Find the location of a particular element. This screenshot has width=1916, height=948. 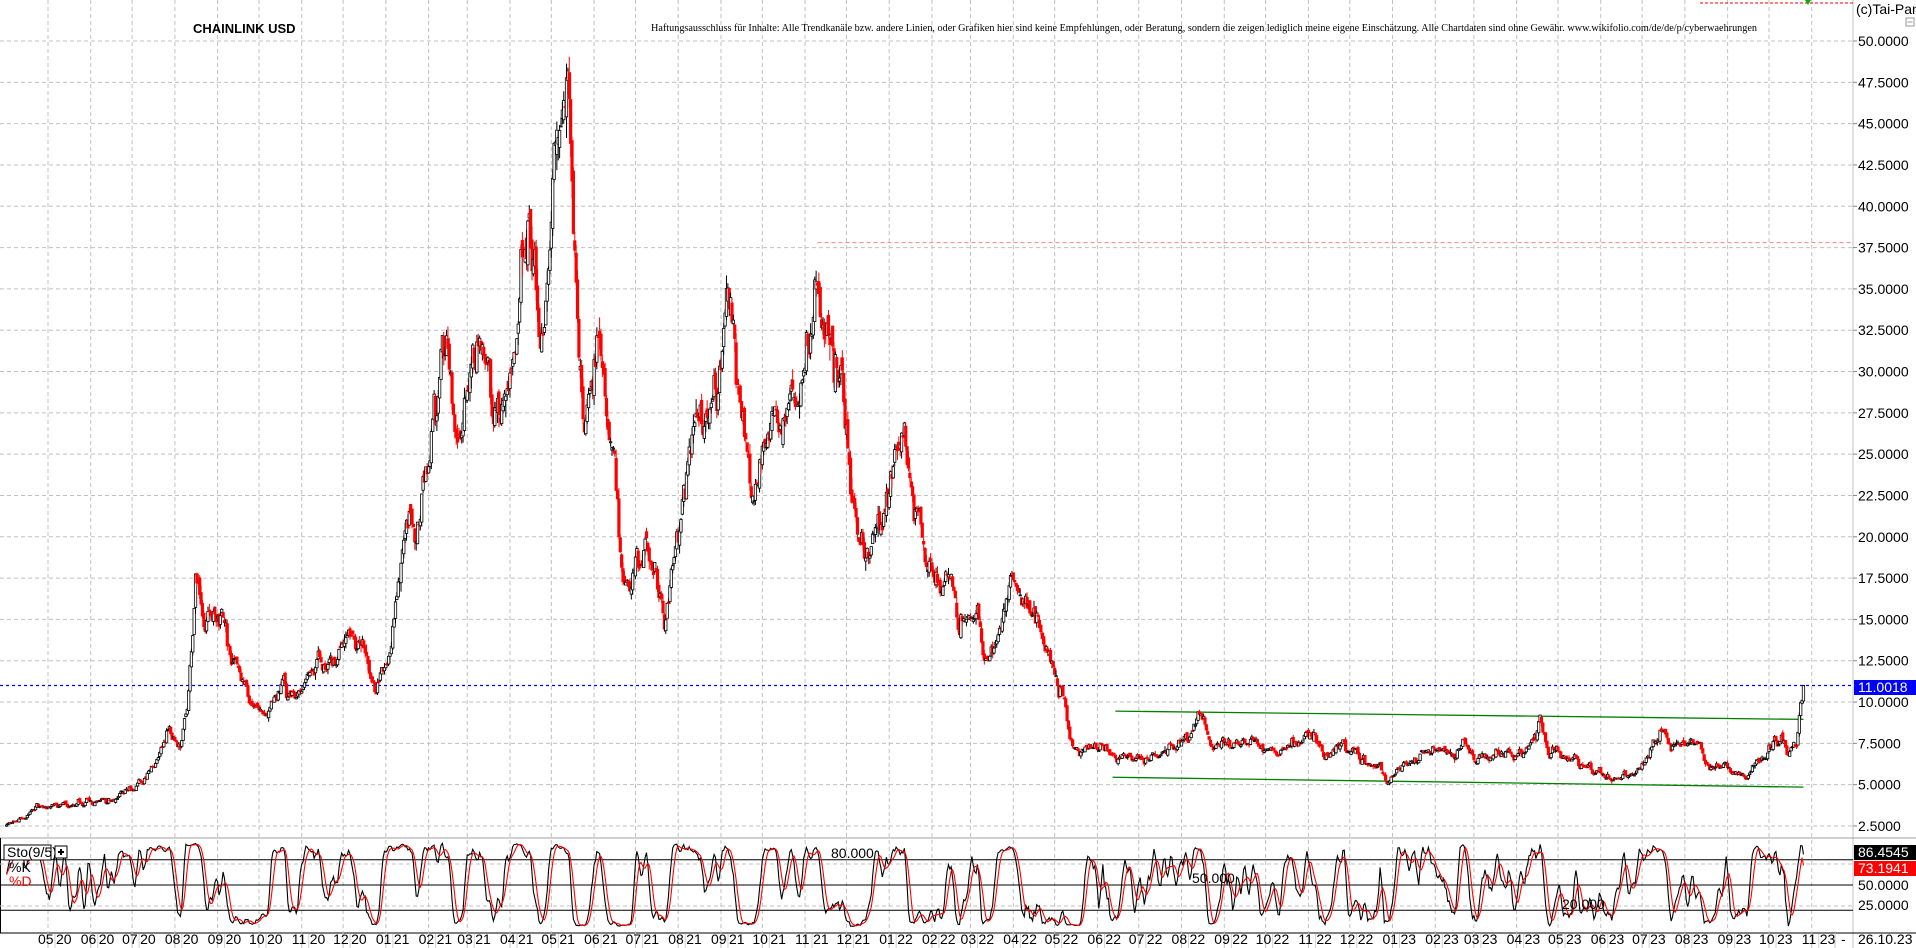

month-label: 12 is located at coordinates (844, 939).